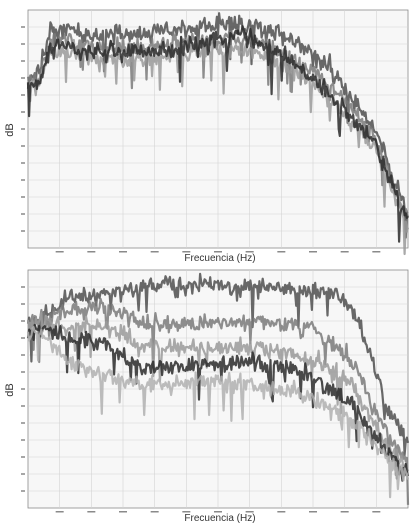 This screenshot has width=411, height=524. I want to click on top-y-axis-title: dB, so click(10, 129).